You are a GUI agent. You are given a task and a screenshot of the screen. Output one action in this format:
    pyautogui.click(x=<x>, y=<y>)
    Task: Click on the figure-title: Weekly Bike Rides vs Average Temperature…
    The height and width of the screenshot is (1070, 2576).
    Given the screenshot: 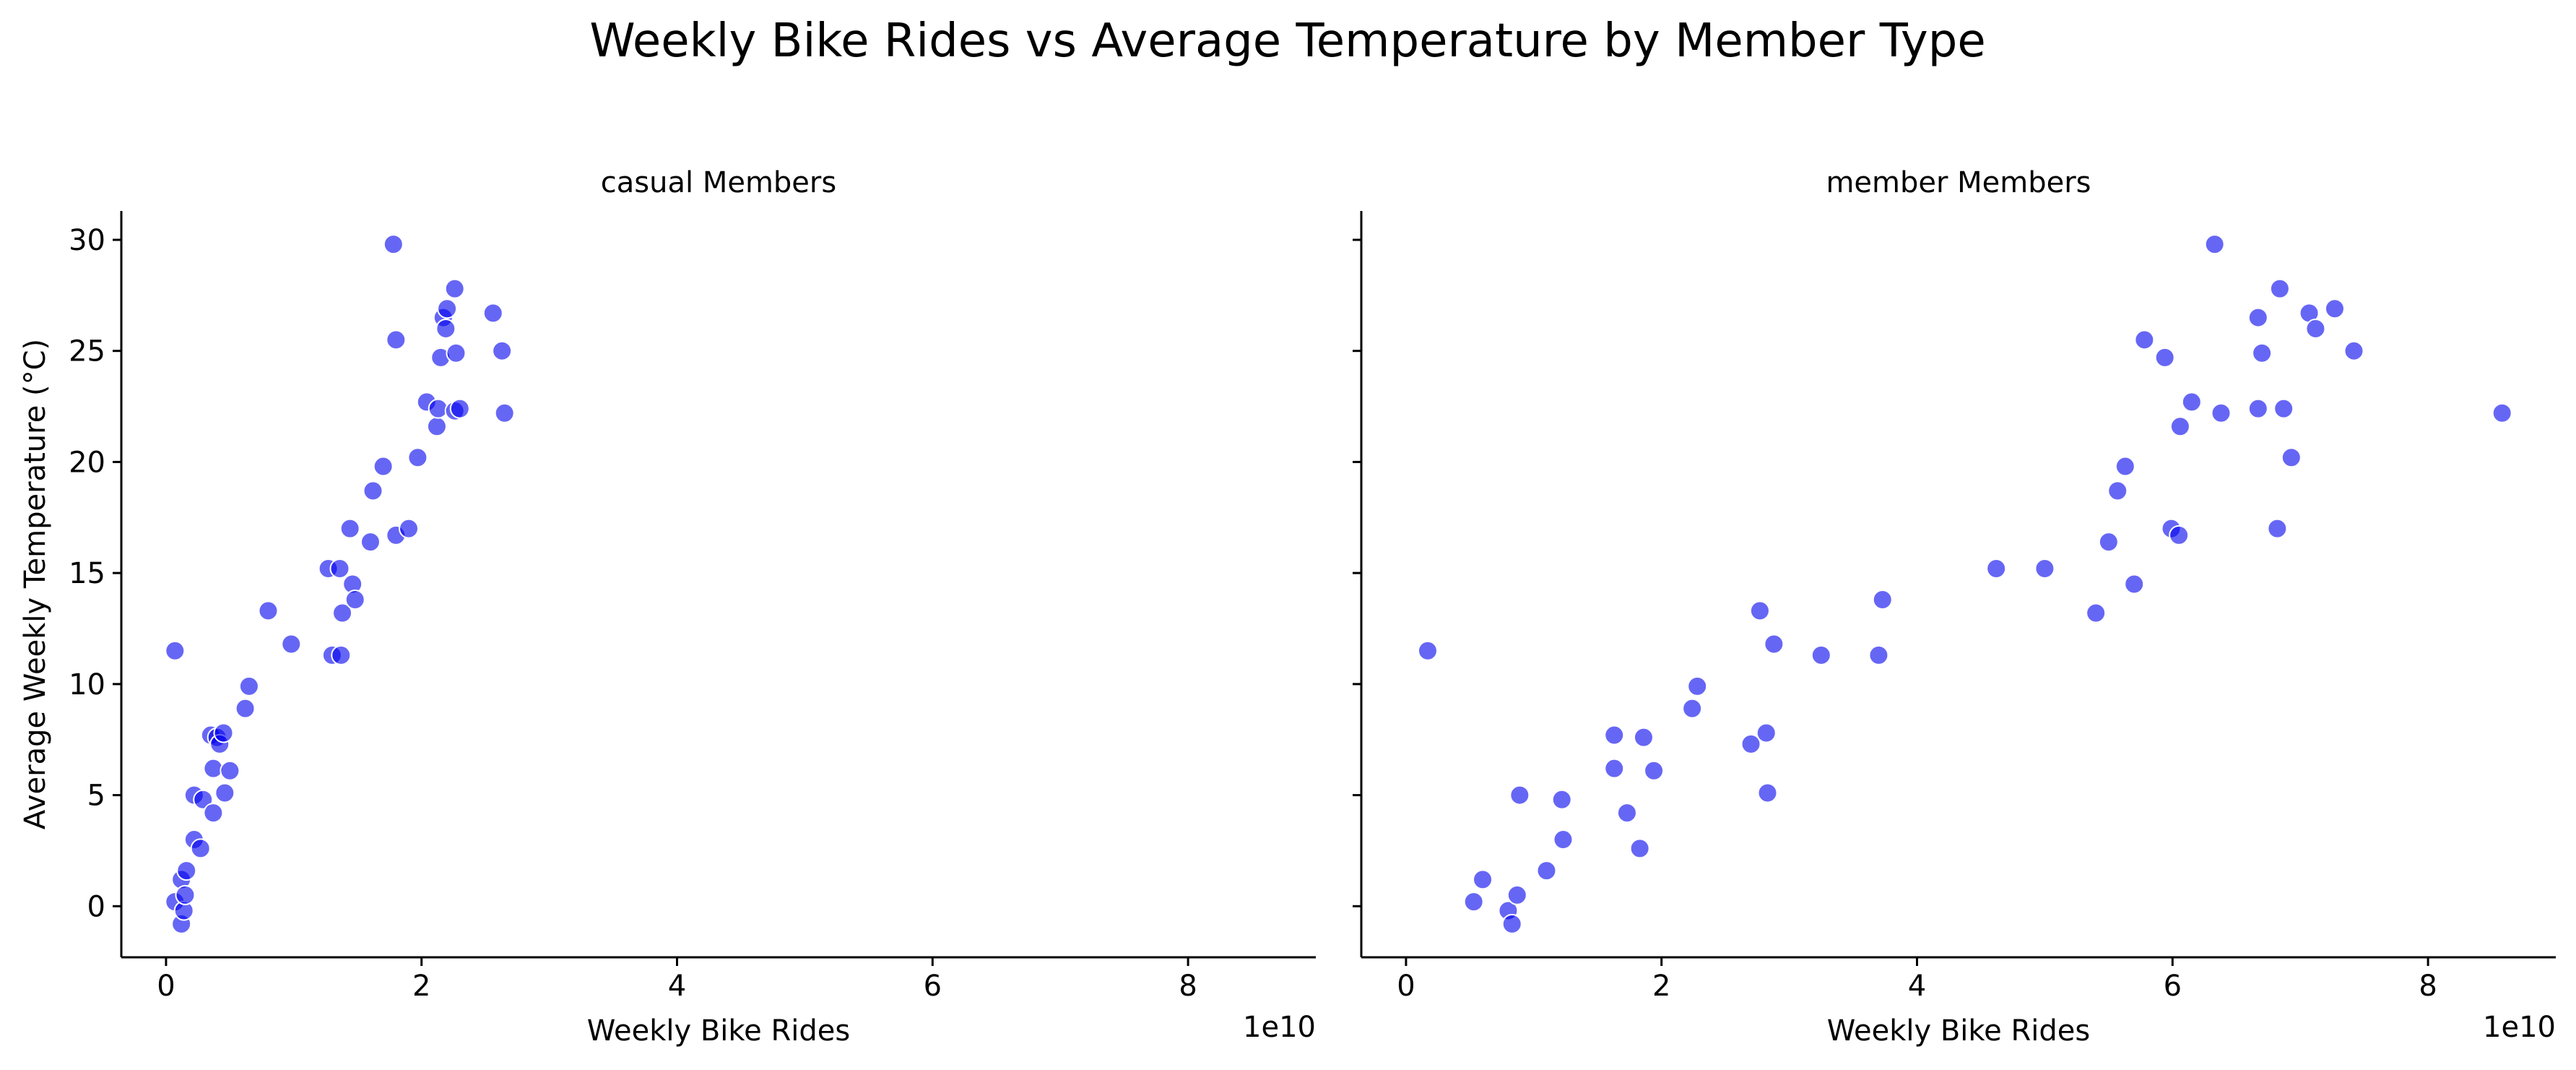 What is the action you would take?
    pyautogui.click(x=1287, y=41)
    